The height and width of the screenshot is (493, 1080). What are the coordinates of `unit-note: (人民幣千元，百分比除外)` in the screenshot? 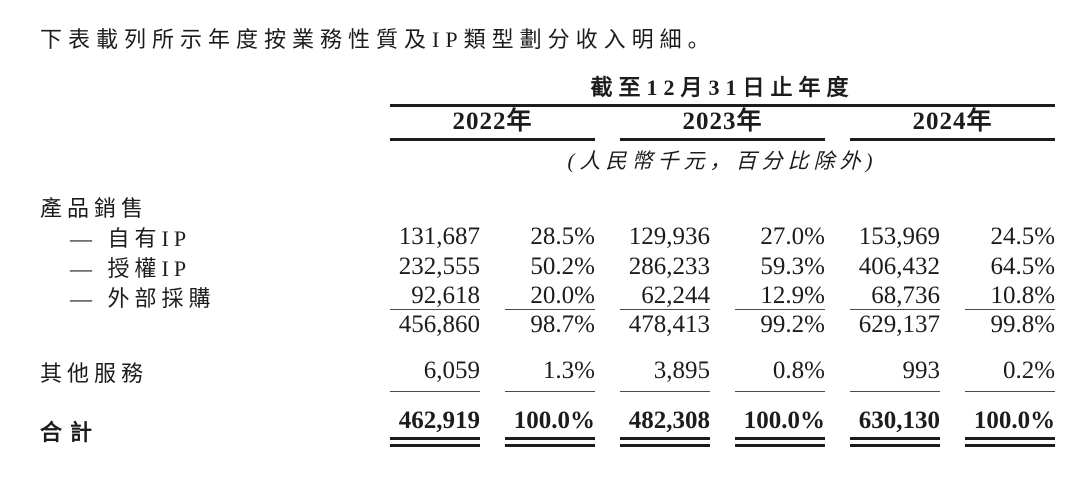 It's located at (722, 160).